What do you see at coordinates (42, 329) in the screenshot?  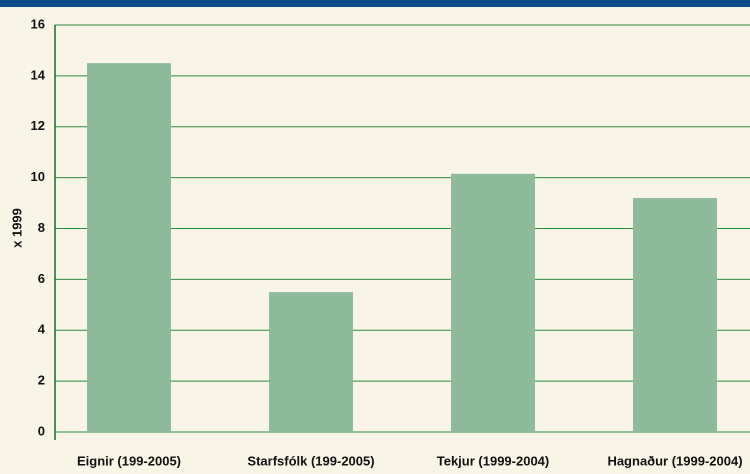 I see `y-tick-label: 4` at bounding box center [42, 329].